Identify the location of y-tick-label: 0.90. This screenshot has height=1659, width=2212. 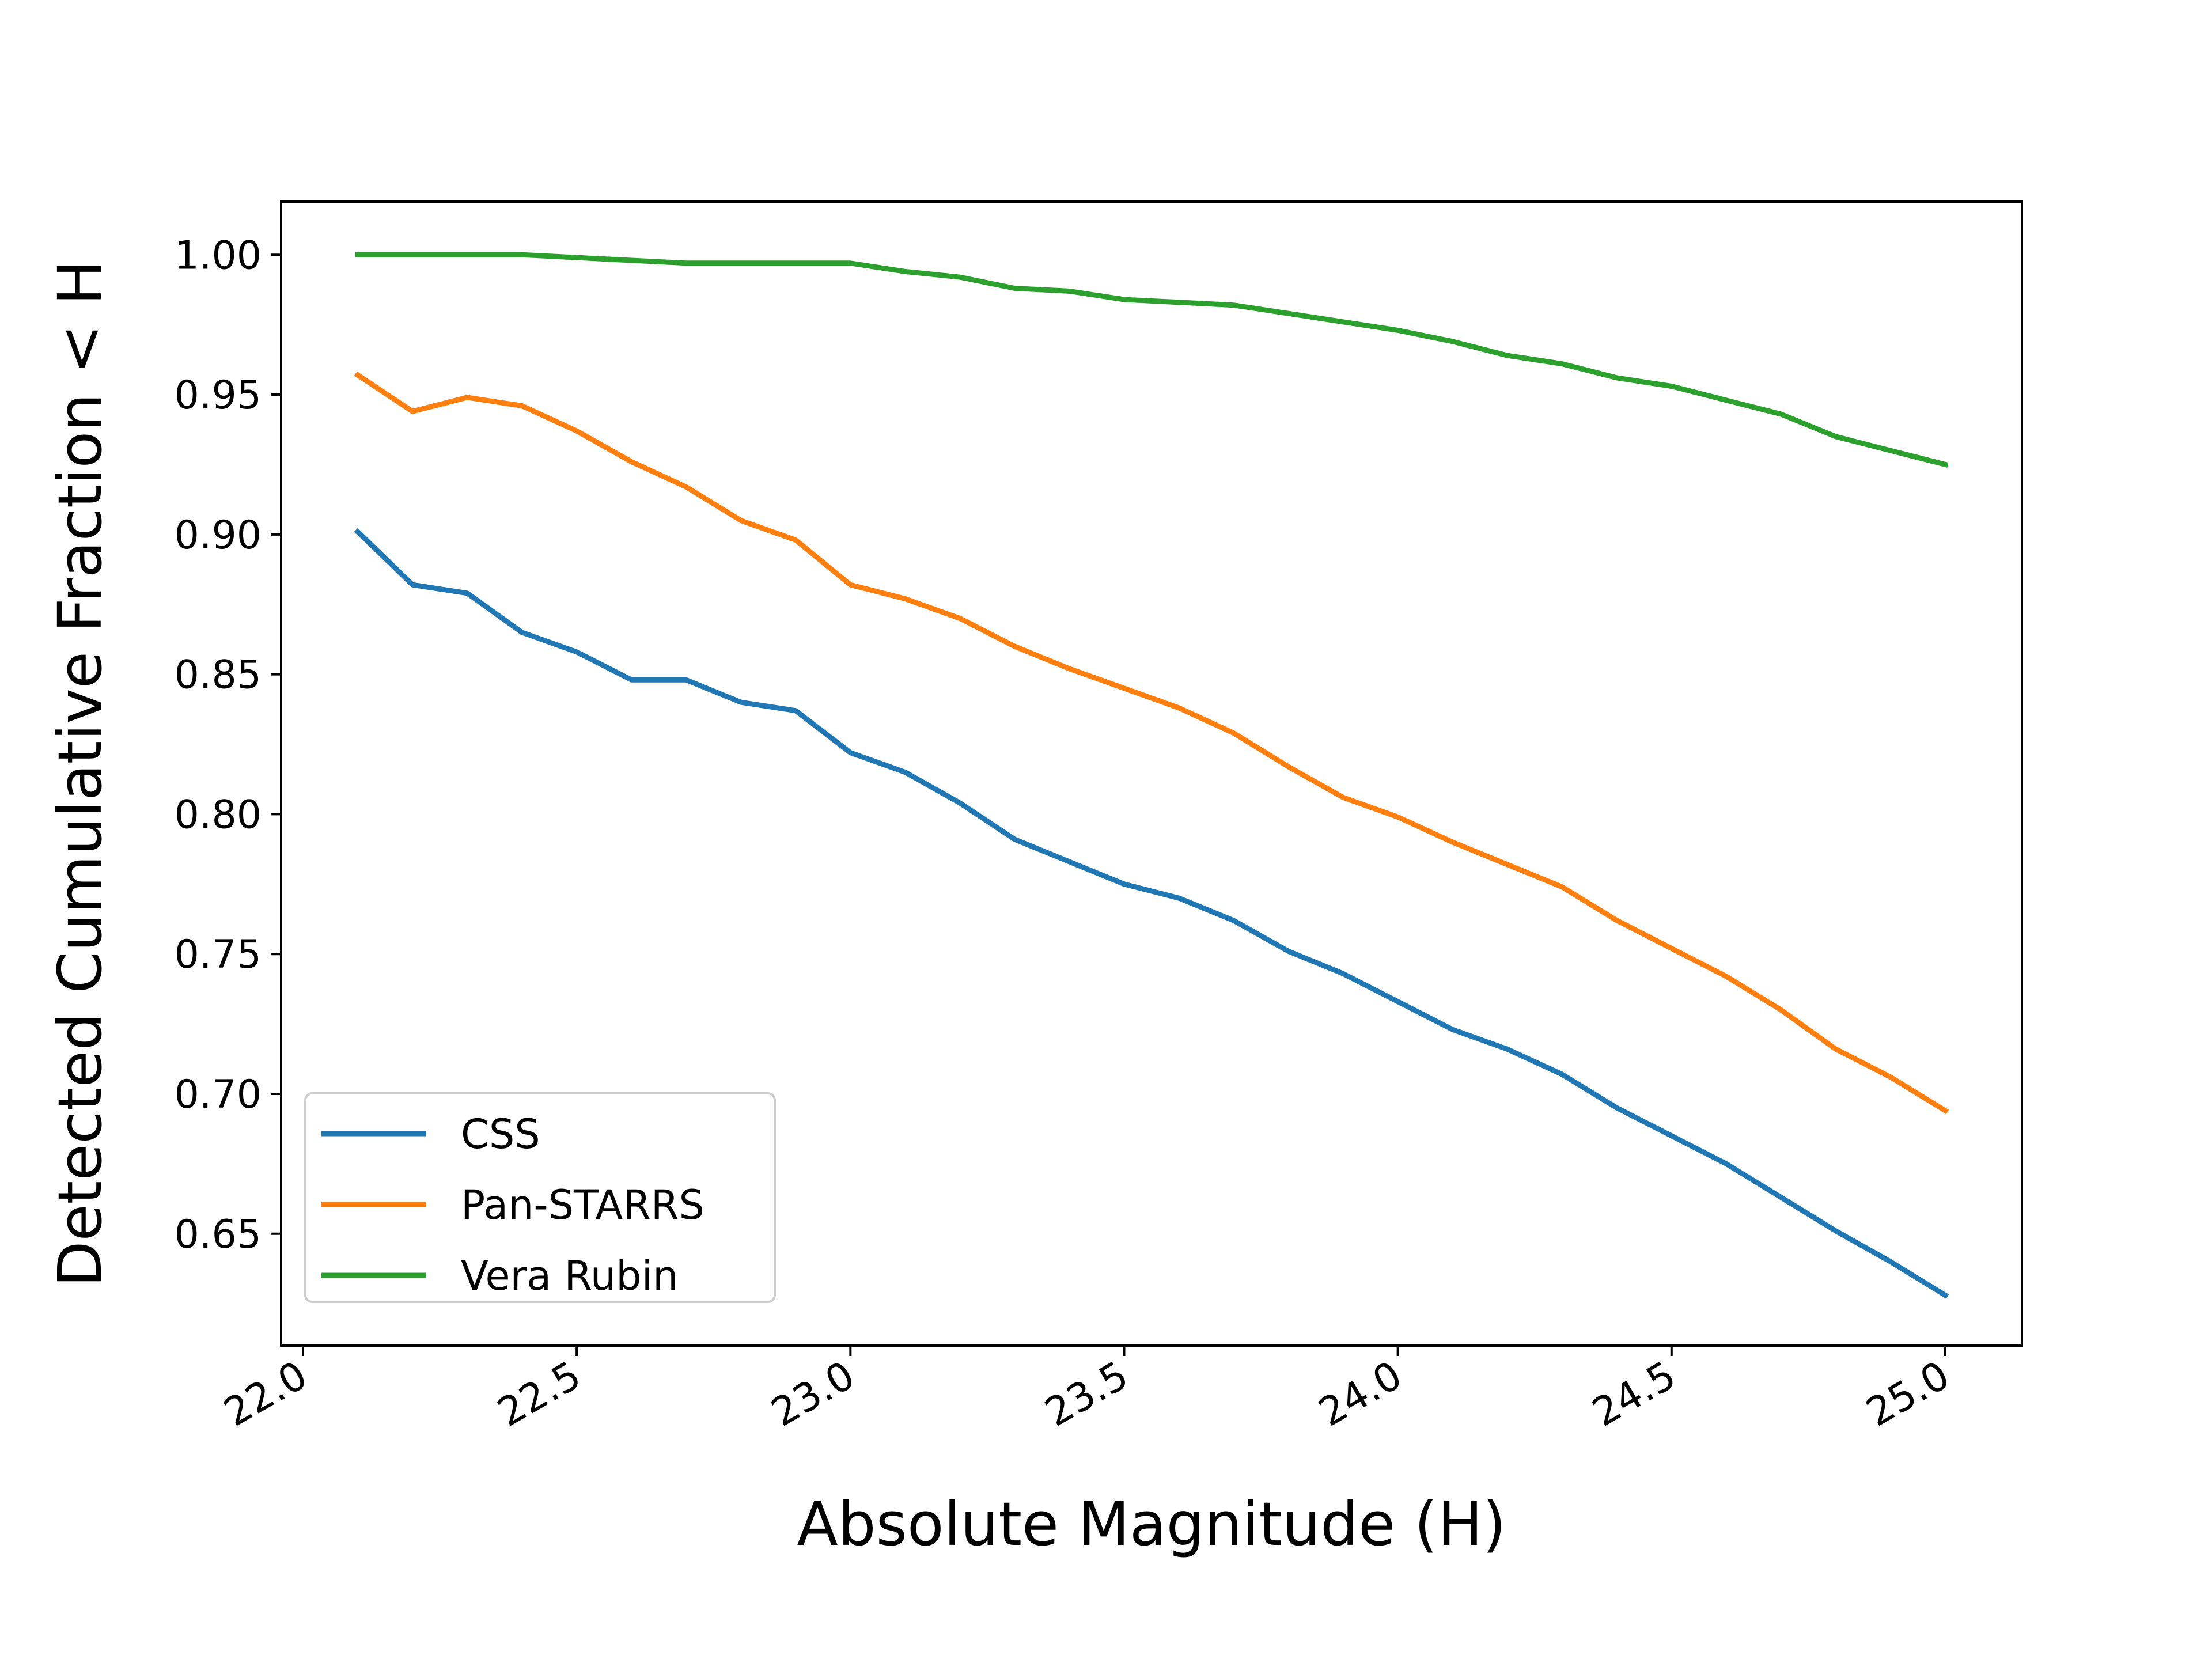
(218, 535).